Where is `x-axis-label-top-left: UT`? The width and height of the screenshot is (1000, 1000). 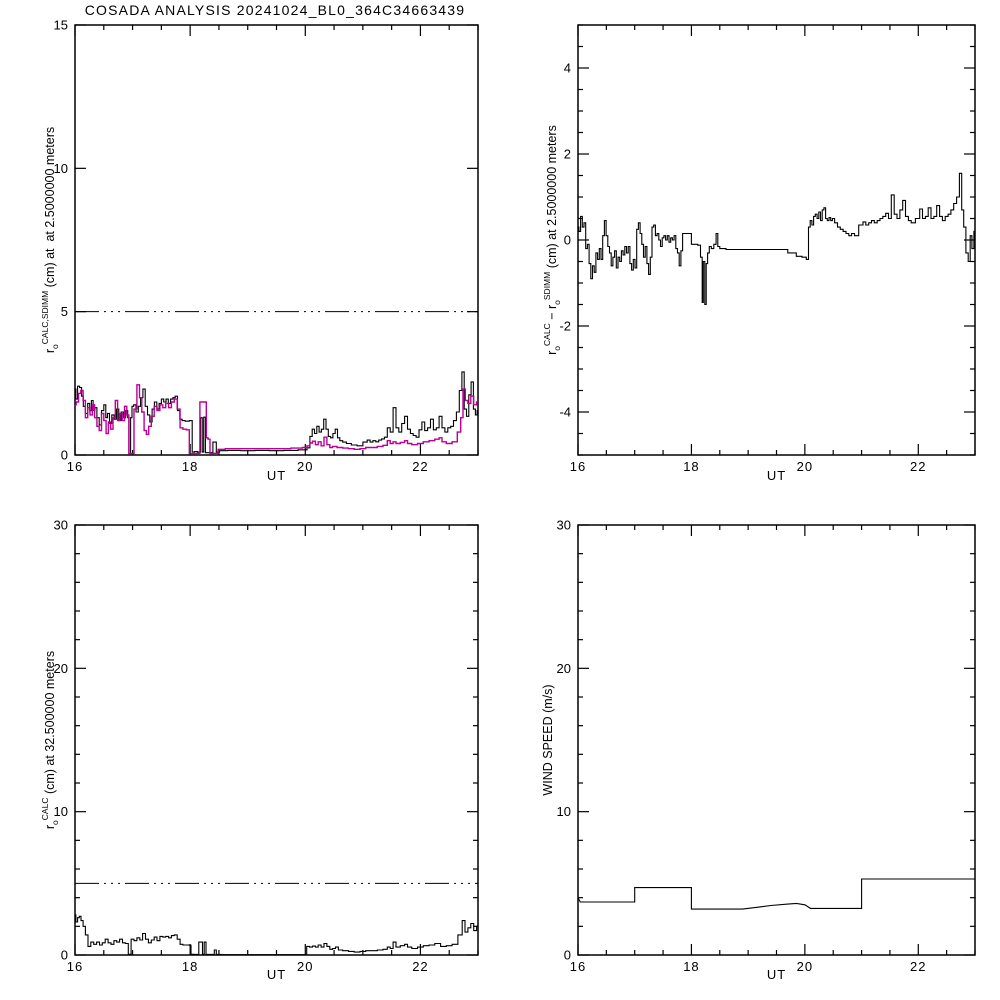
x-axis-label-top-left: UT is located at coordinates (276, 475).